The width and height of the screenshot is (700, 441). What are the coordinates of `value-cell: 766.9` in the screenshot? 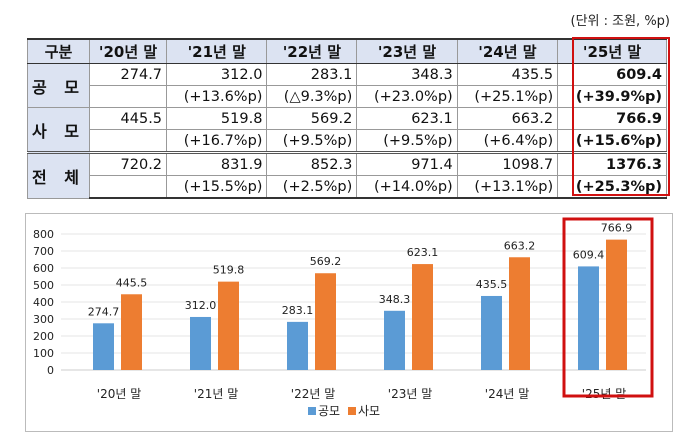 It's located at (612, 118).